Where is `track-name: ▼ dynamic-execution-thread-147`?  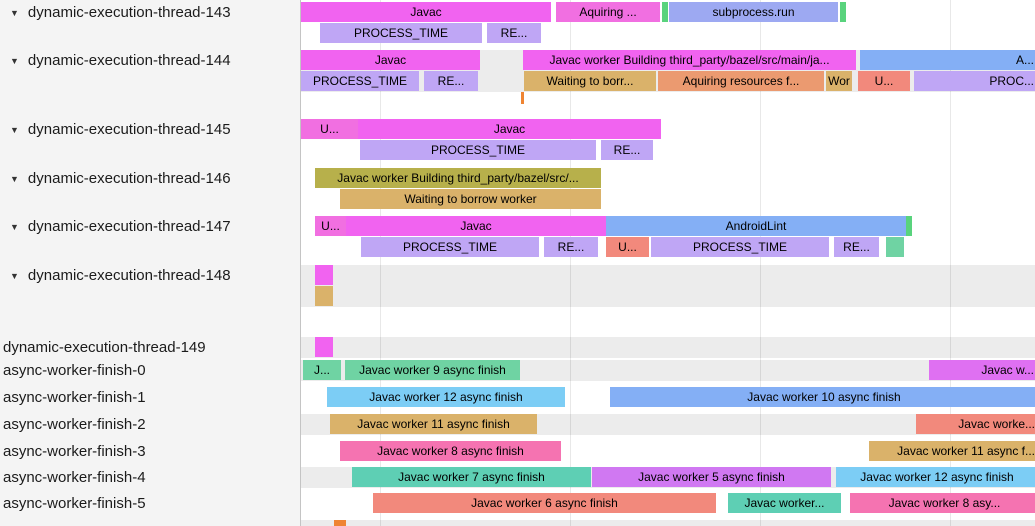 track-name: ▼ dynamic-execution-thread-147 is located at coordinates (150, 226).